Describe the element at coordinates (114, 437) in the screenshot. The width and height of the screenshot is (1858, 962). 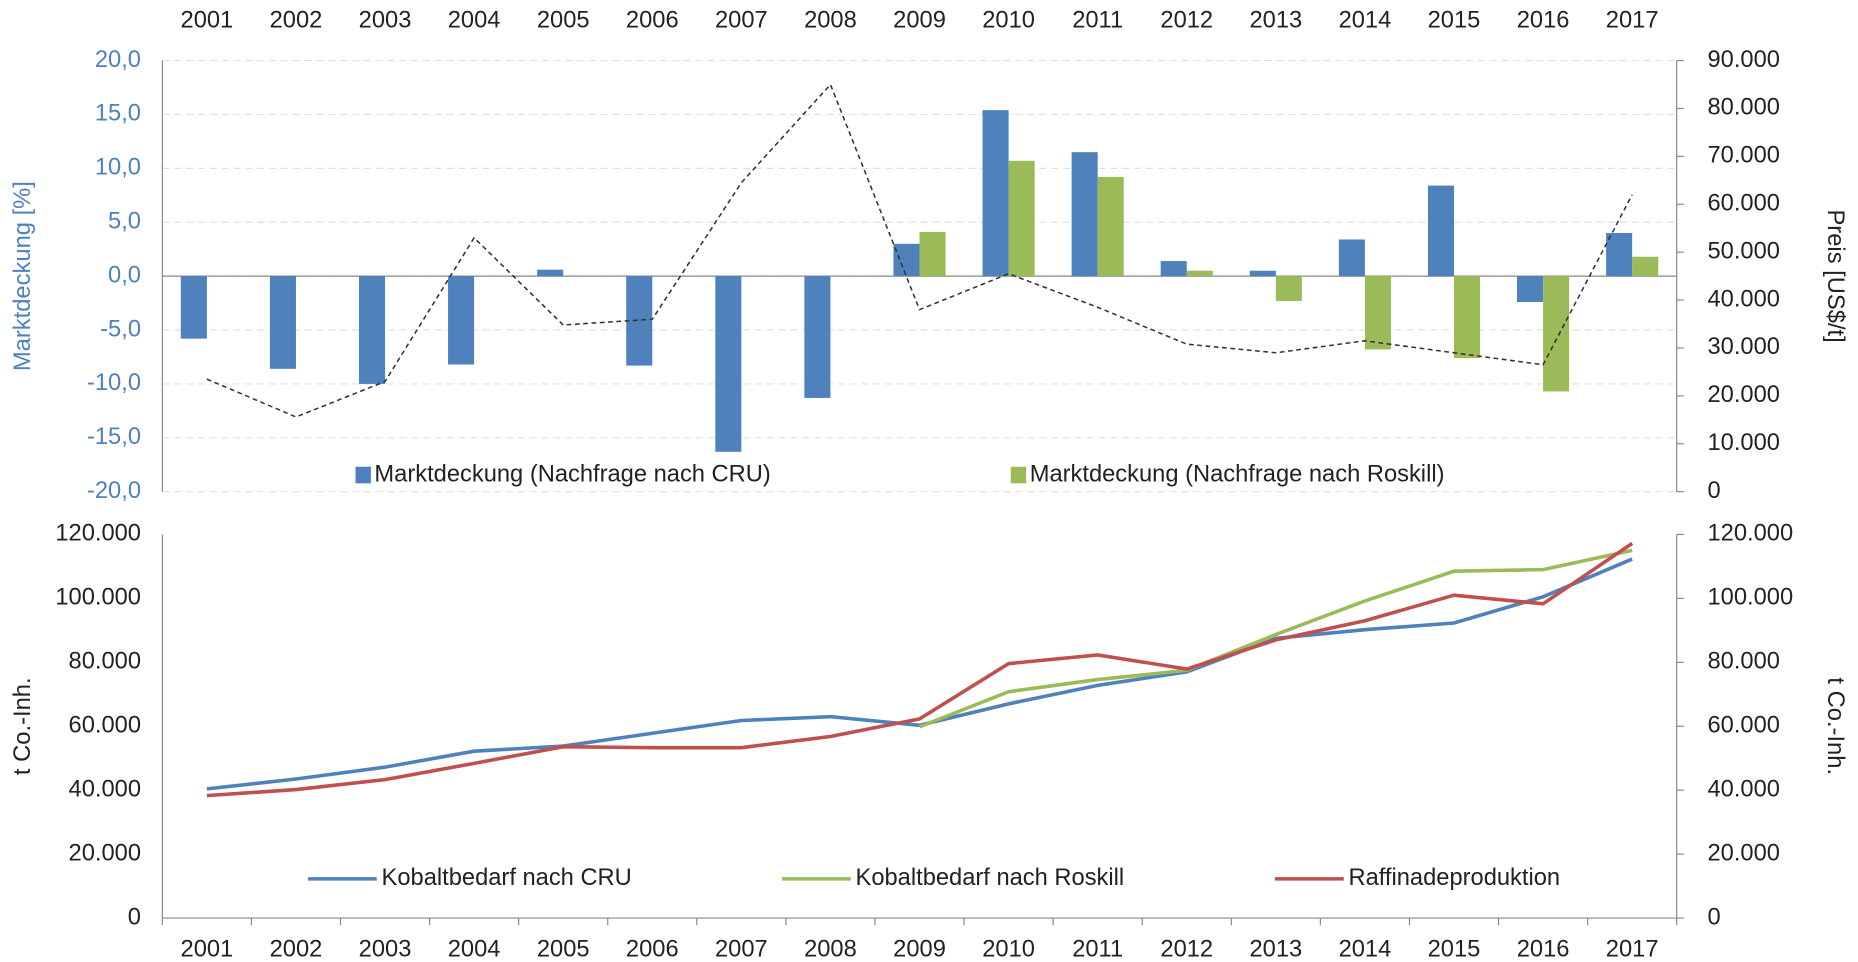
I see `y-tick-label: -15,0` at that location.